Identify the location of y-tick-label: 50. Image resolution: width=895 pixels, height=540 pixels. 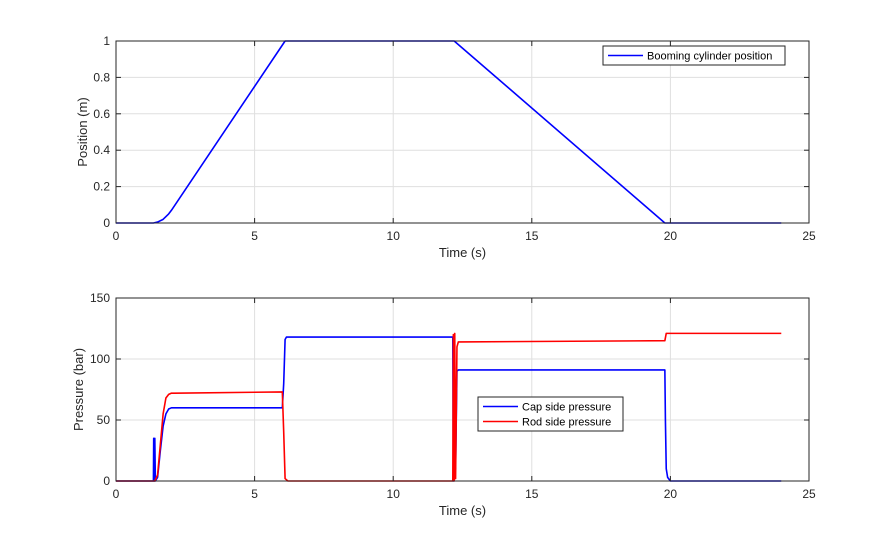
(104, 420).